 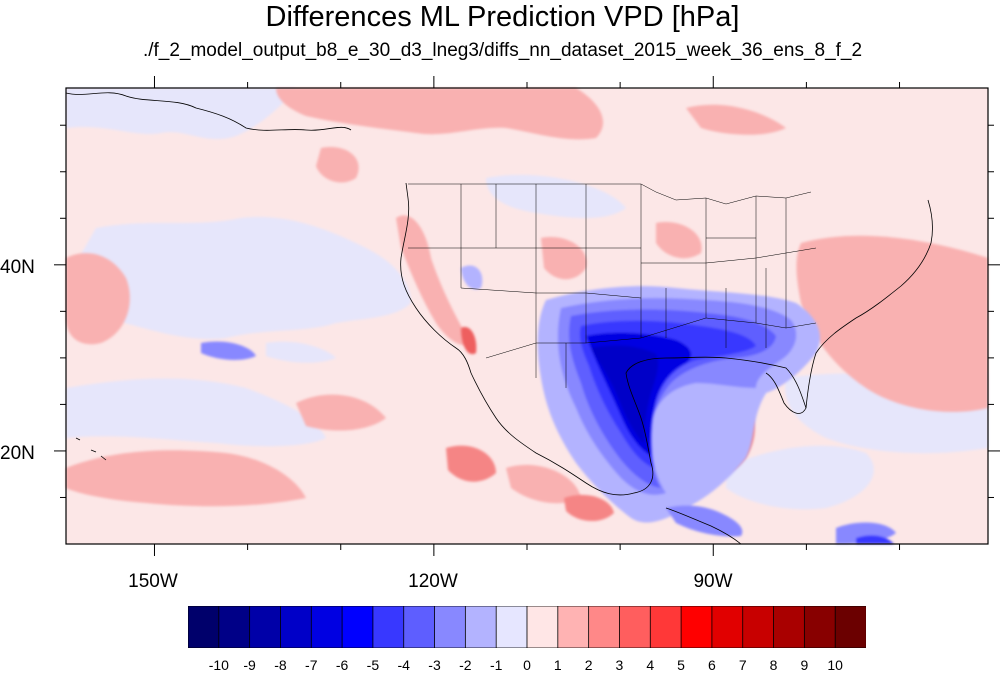 What do you see at coordinates (373, 665) in the screenshot?
I see `colorbar-label: -5` at bounding box center [373, 665].